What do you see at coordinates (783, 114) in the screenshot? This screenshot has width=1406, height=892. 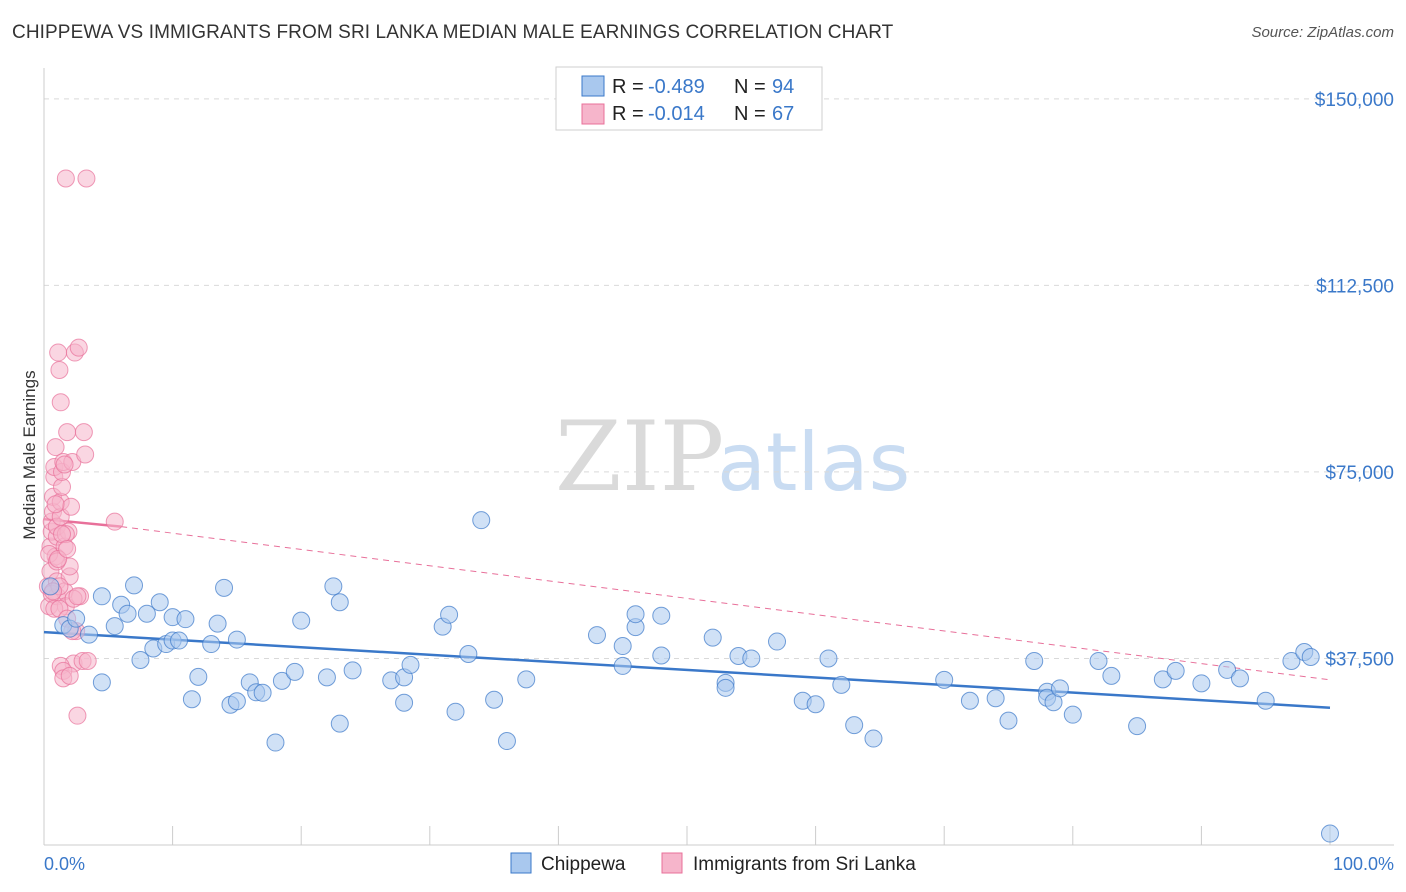 I see `legend-n-value-2: 67` at bounding box center [783, 114].